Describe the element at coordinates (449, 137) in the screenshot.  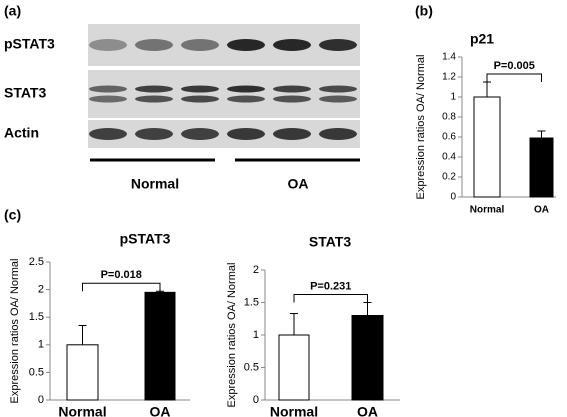
I see `y-tick-label: 0.6` at that location.